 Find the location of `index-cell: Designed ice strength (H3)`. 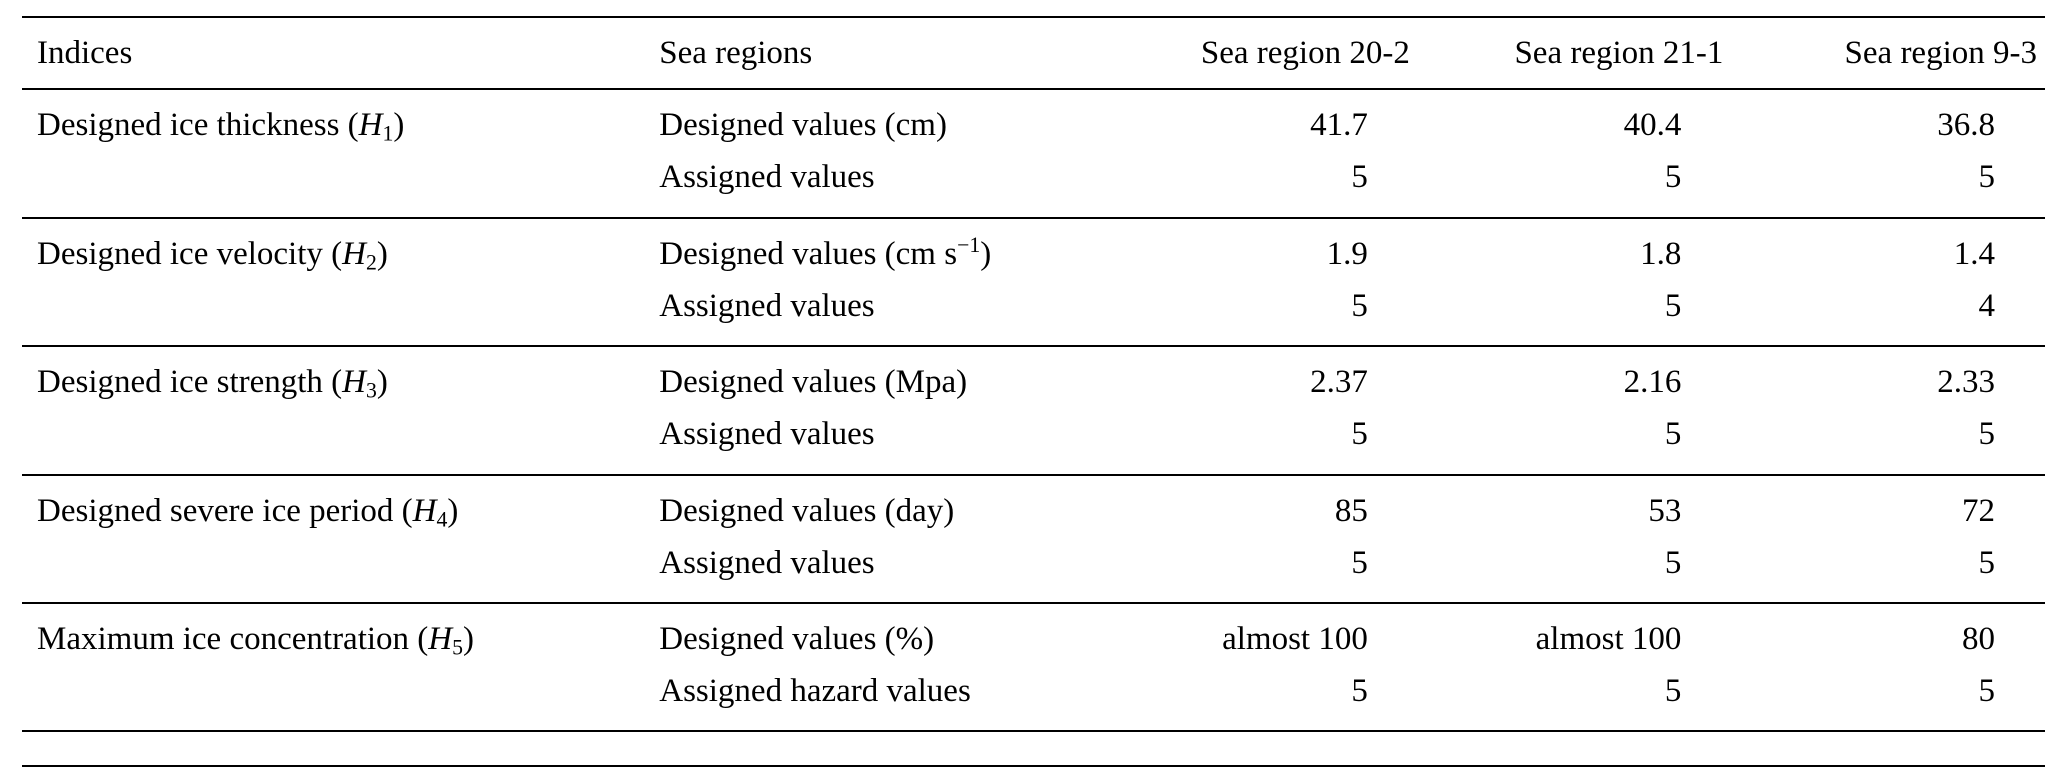

index-cell: Designed ice strength (H3) is located at coordinates (340, 377).